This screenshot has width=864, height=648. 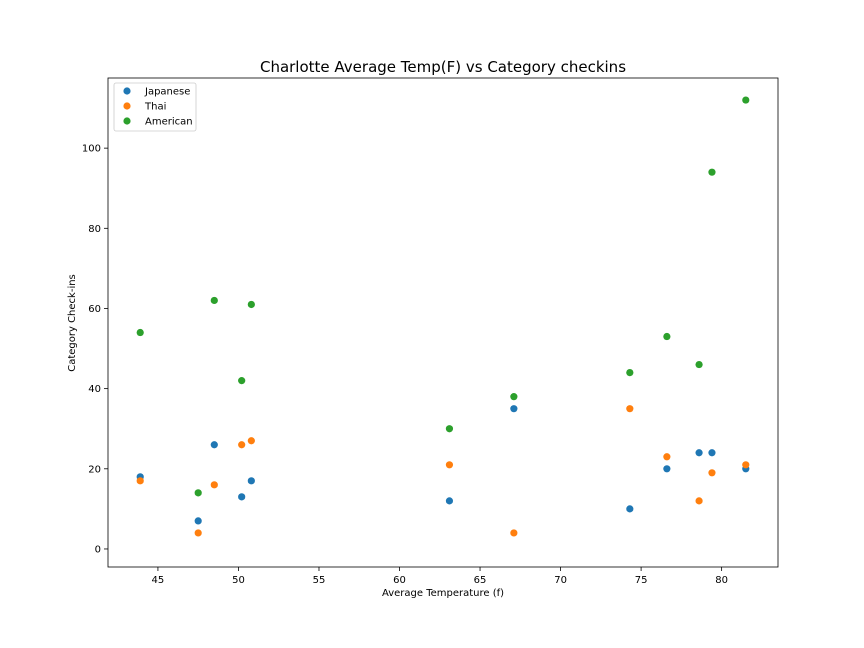 I want to click on y-tick-label: 60, so click(x=94, y=309).